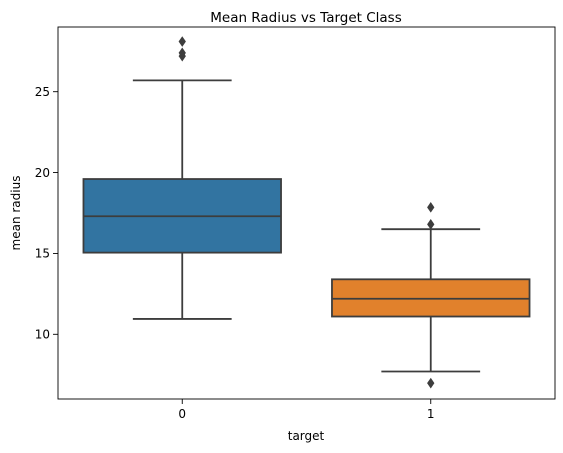 The image size is (563, 453). What do you see at coordinates (42, 335) in the screenshot?
I see `y-tick-label: 10` at bounding box center [42, 335].